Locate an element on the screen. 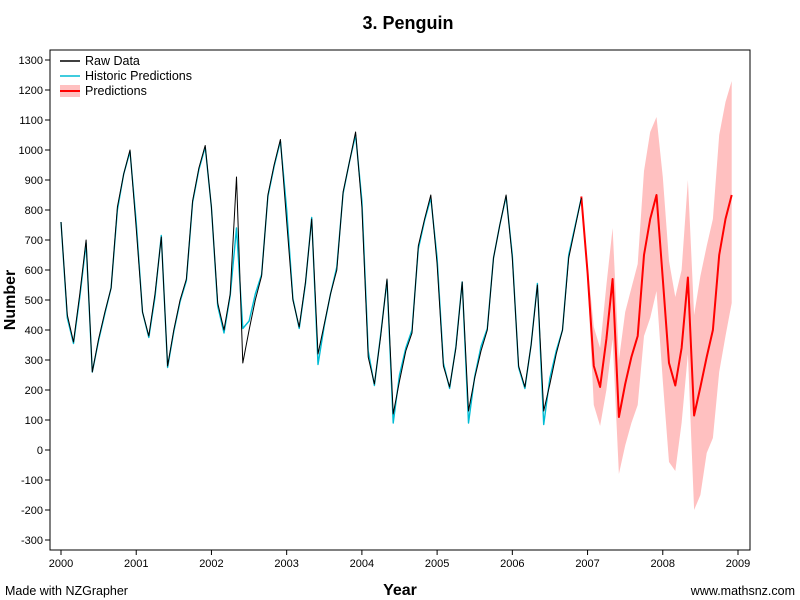  y-tick-label: -200 is located at coordinates (32, 511).